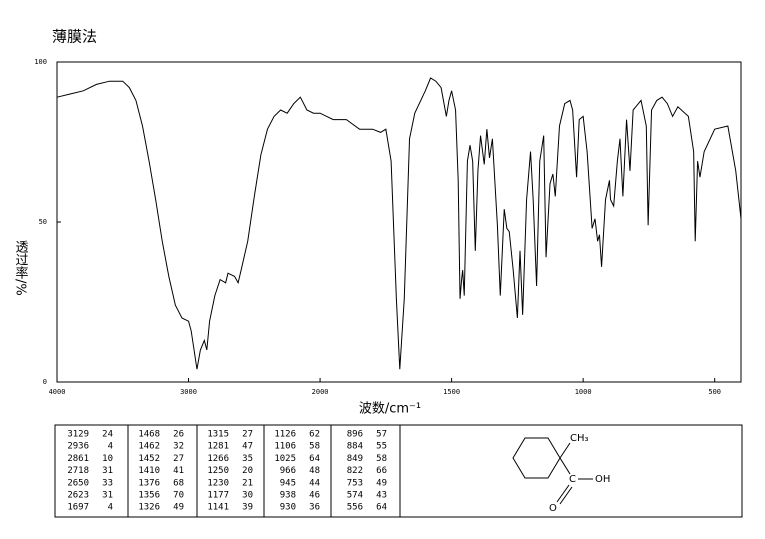 The width and height of the screenshot is (765, 539). I want to click on peak-transmittance: 39, so click(247, 508).